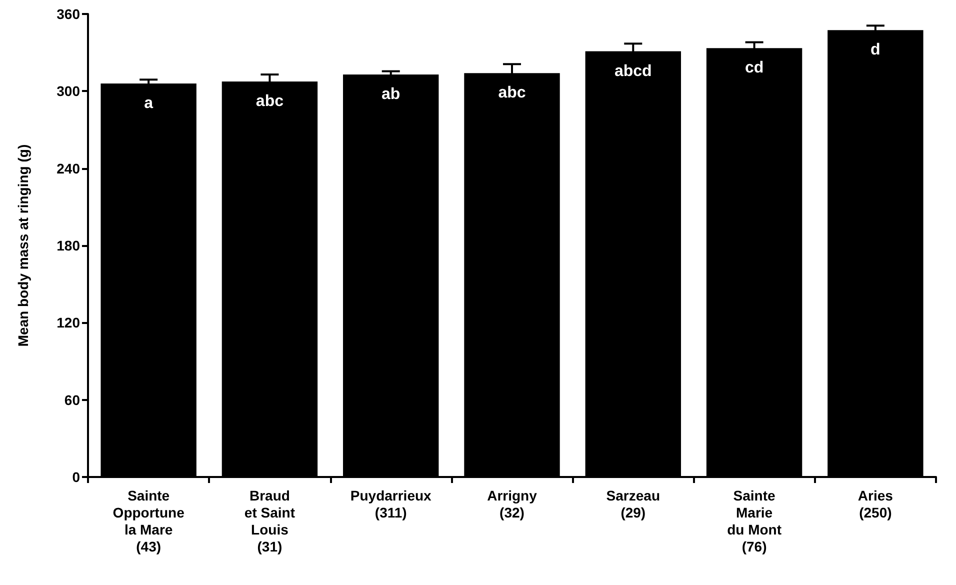 This screenshot has height=585, width=956. Describe the element at coordinates (68, 246) in the screenshot. I see `y-tick-label: 180` at that location.